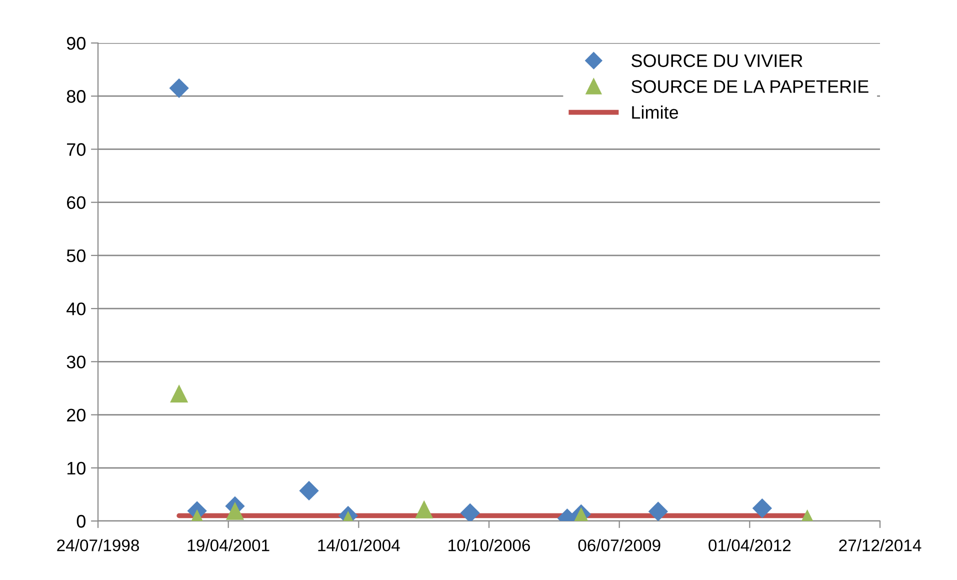 The width and height of the screenshot is (957, 580). What do you see at coordinates (750, 86) in the screenshot?
I see `legend-label: SOURCE DE LA PAPETERIE` at bounding box center [750, 86].